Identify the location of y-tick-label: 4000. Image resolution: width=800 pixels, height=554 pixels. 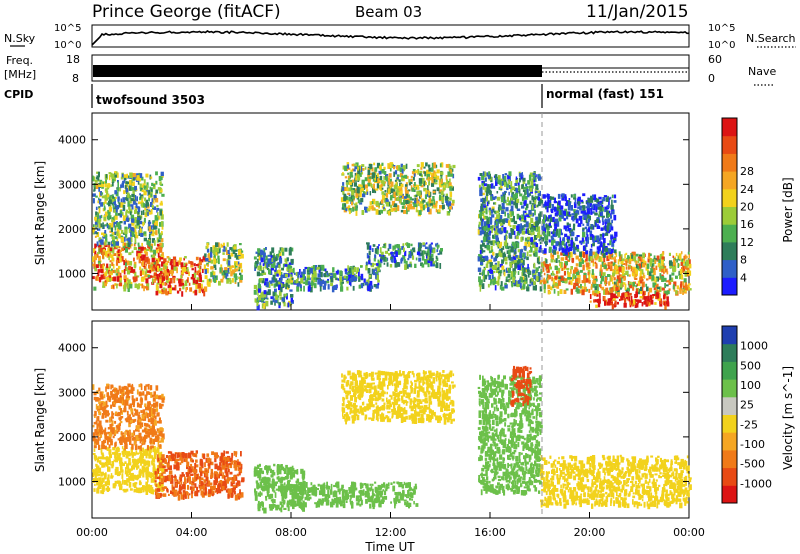
(72, 140).